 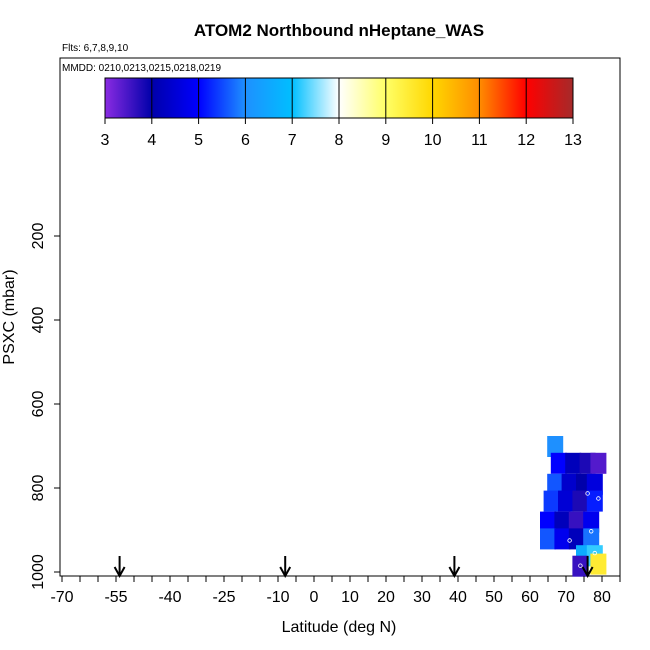 I want to click on colorbar-tick-label: 4, so click(x=151, y=140).